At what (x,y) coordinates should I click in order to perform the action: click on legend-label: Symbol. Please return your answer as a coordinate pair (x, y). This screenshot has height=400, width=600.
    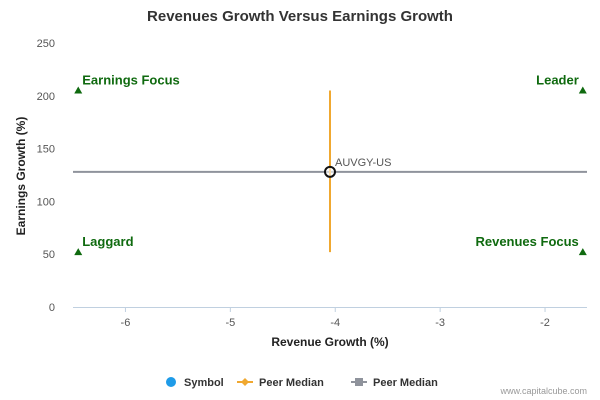
    Looking at the image, I should click on (204, 383).